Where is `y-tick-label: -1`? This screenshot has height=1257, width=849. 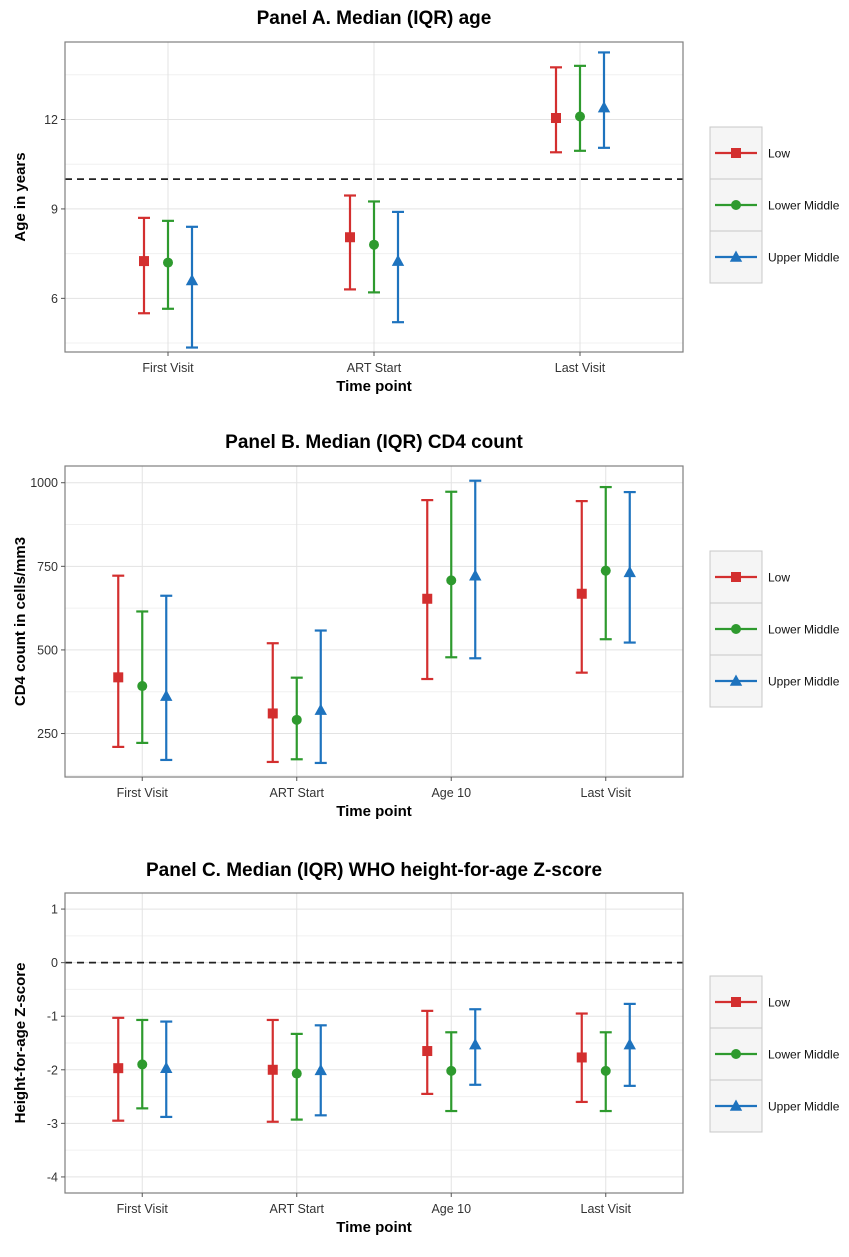
y-tick-label: -1 is located at coordinates (52, 1017).